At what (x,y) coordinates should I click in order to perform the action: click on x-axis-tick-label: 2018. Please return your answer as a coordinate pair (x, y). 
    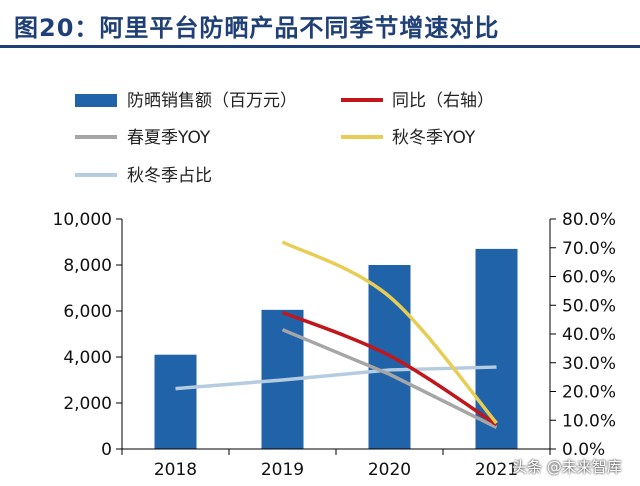
    Looking at the image, I should click on (175, 470).